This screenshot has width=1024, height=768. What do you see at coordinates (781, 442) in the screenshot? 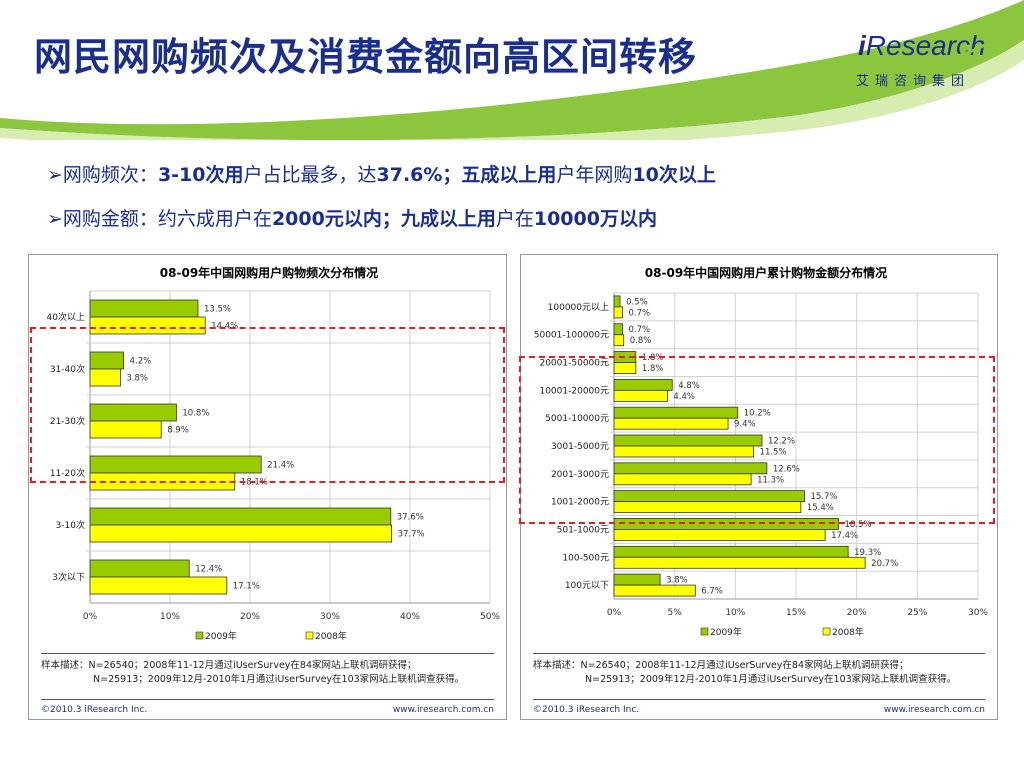
I see `data-label-2009: 12.2%` at bounding box center [781, 442].